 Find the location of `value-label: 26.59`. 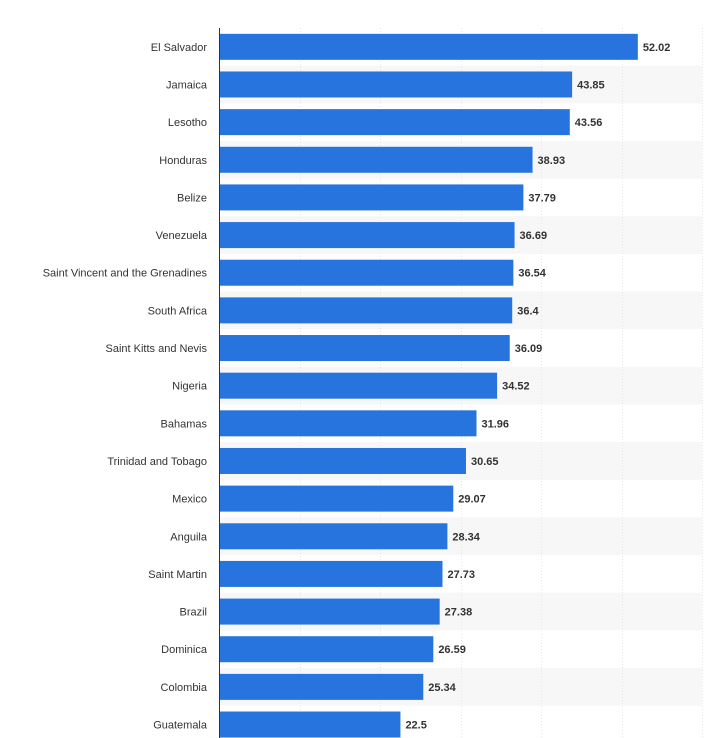

value-label: 26.59 is located at coordinates (452, 650).